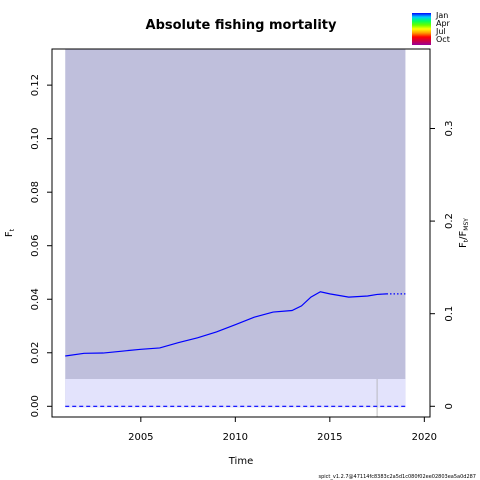 The width and height of the screenshot is (480, 480). I want to click on y2-axis-label-sub2: MSY, so click(466, 224).